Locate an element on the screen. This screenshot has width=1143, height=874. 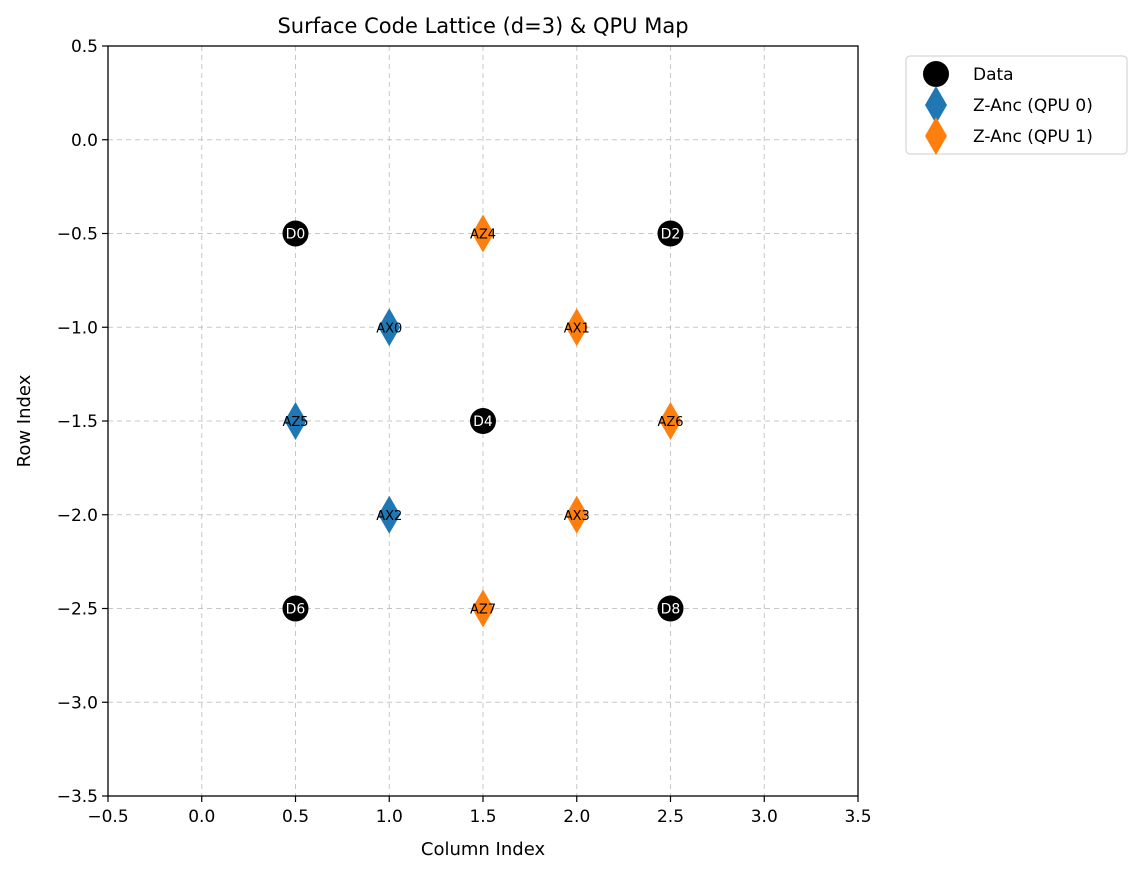
qubit-label: AZ7 is located at coordinates (483, 610).